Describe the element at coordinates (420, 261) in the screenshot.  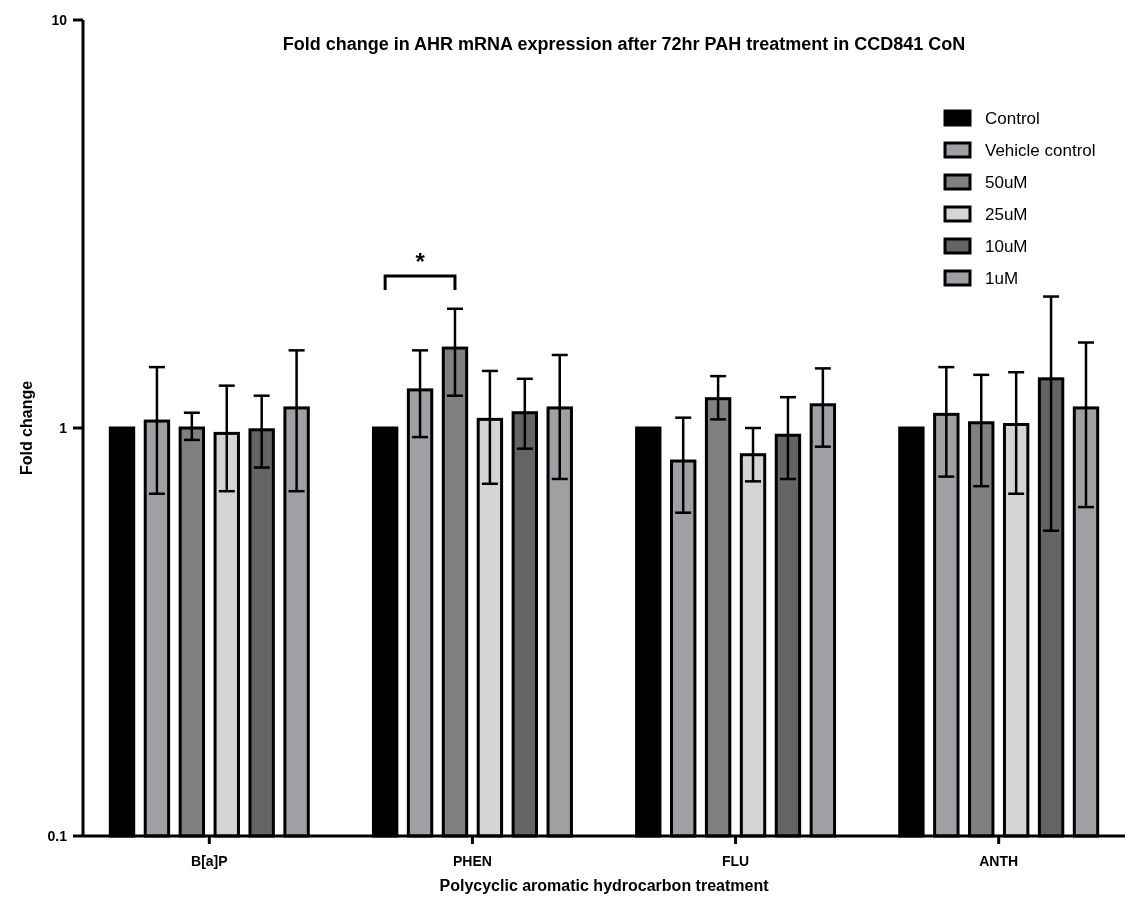
I see `annotation: *` at that location.